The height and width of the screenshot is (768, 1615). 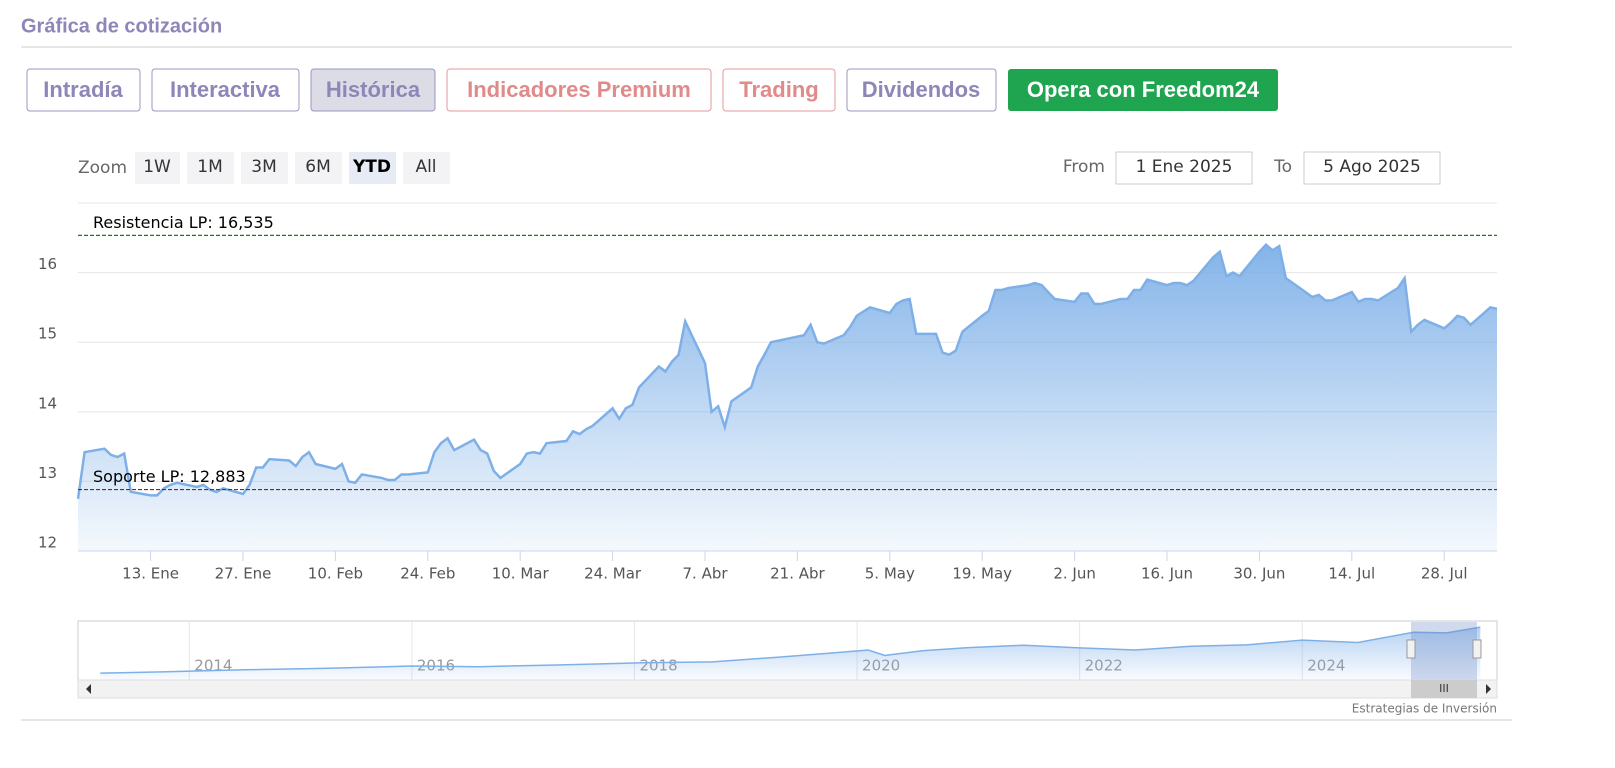 I want to click on tab-label: Dividendos, so click(x=921, y=89).